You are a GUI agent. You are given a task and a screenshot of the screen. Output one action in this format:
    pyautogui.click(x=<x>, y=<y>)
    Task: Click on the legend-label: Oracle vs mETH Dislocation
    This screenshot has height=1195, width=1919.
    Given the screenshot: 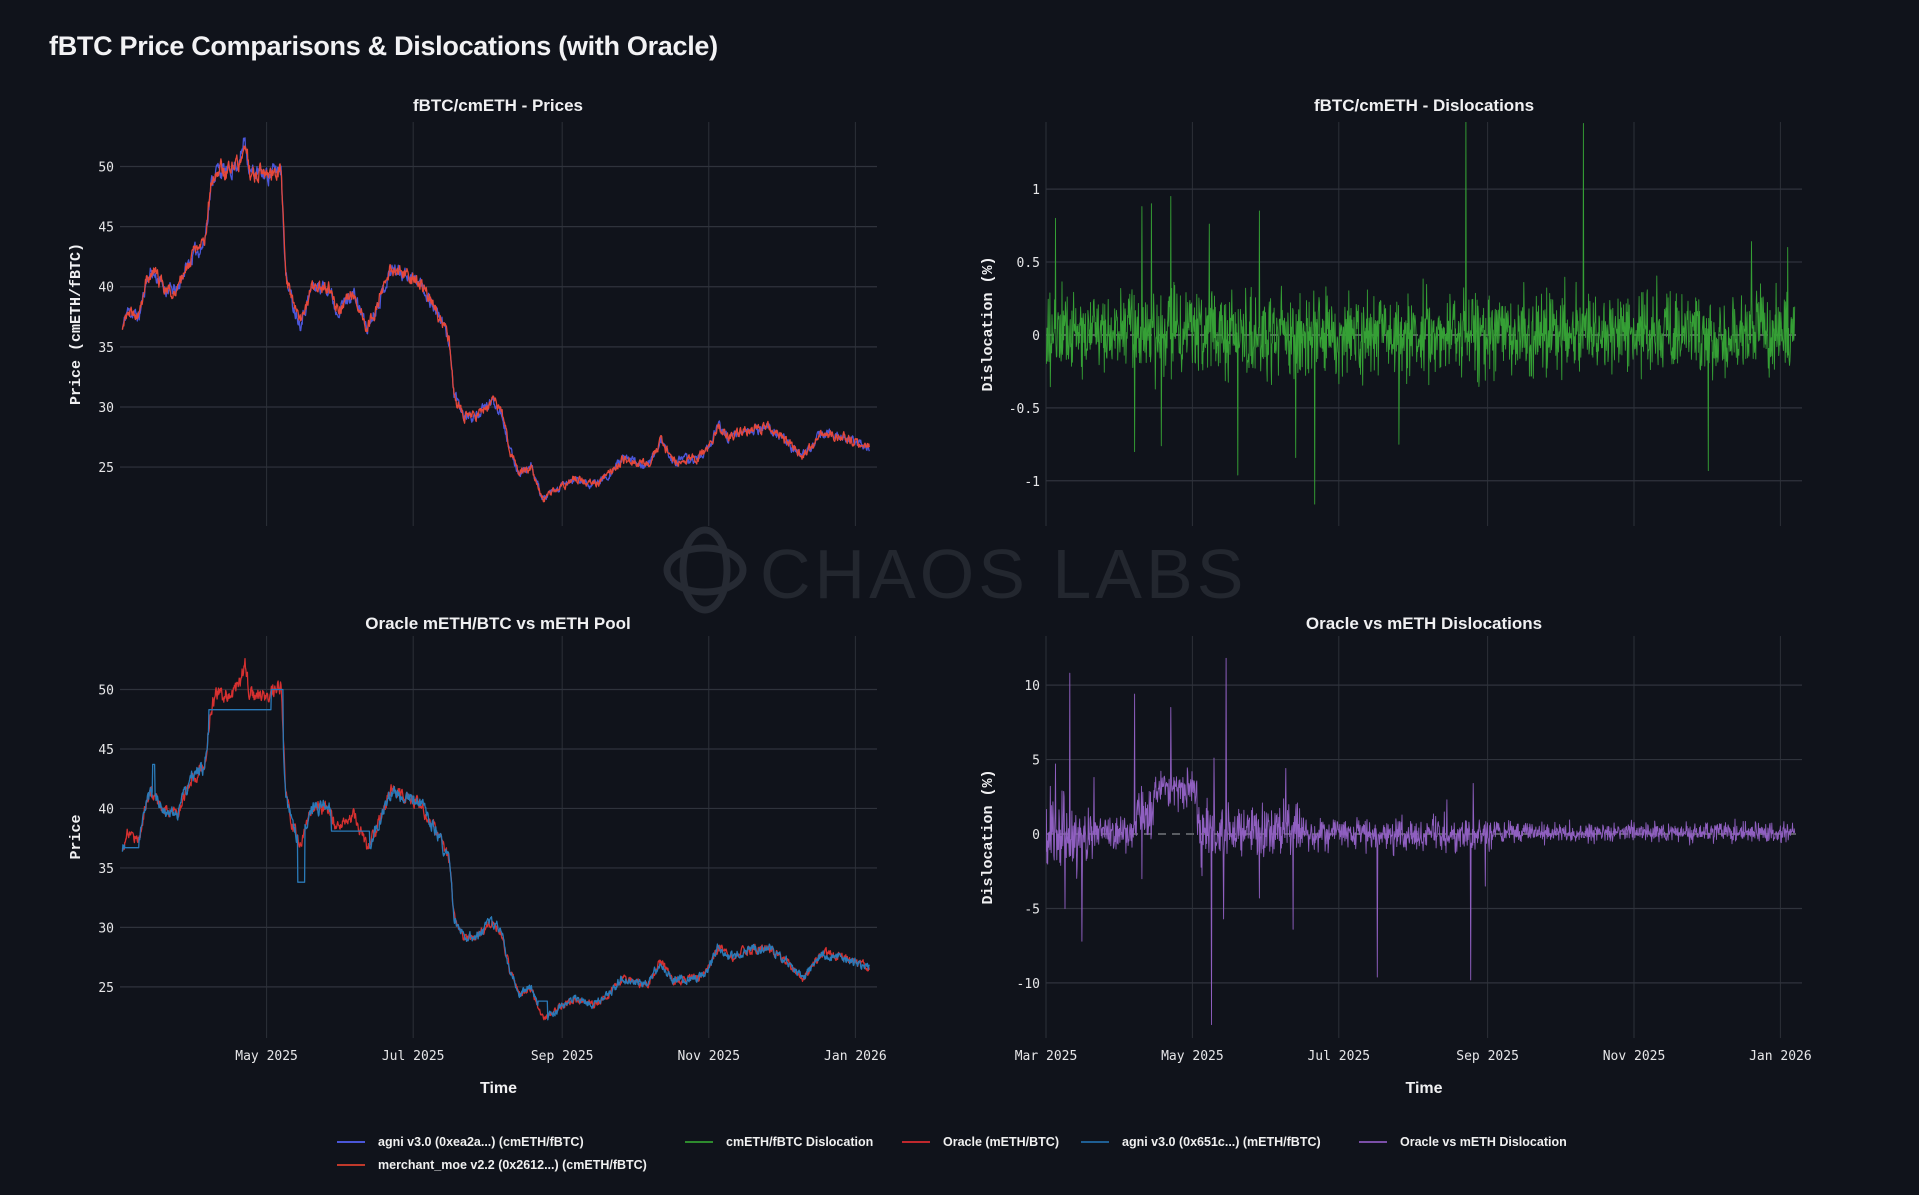 What is the action you would take?
    pyautogui.click(x=1483, y=1142)
    